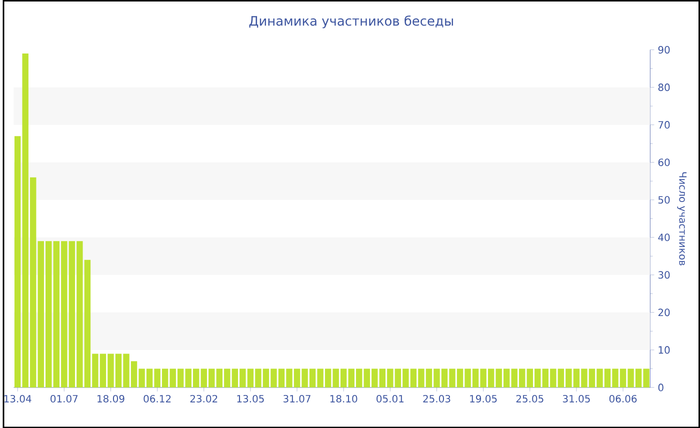 Image resolution: width=700 pixels, height=428 pixels. I want to click on x-tick-label: 25.03, so click(436, 398).